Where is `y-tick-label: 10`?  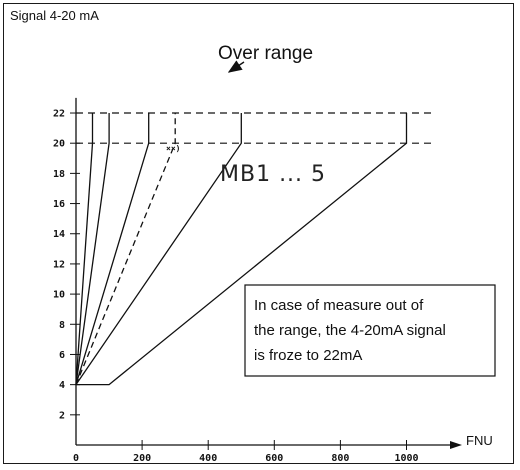
y-tick-label: 10 is located at coordinates (59, 295).